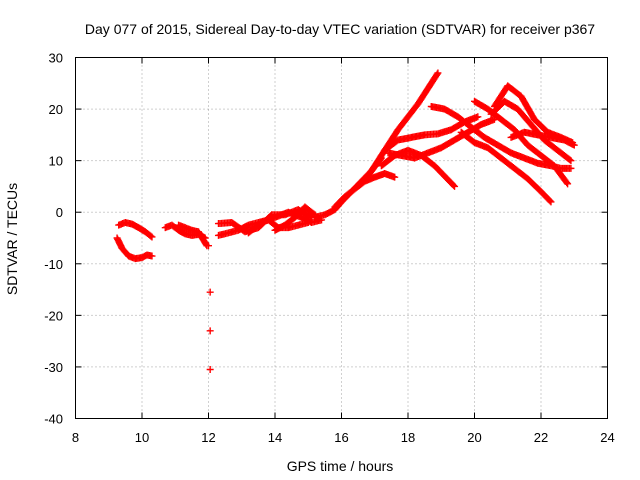 The image size is (640, 480). What do you see at coordinates (53, 315) in the screenshot?
I see `y-tick-label: -20` at bounding box center [53, 315].